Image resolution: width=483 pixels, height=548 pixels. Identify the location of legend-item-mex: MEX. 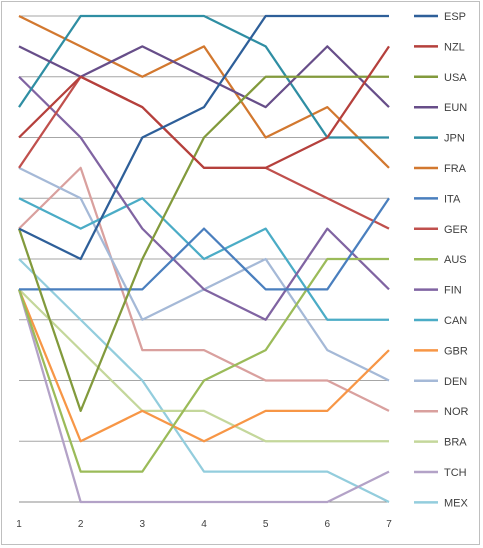
(441, 503).